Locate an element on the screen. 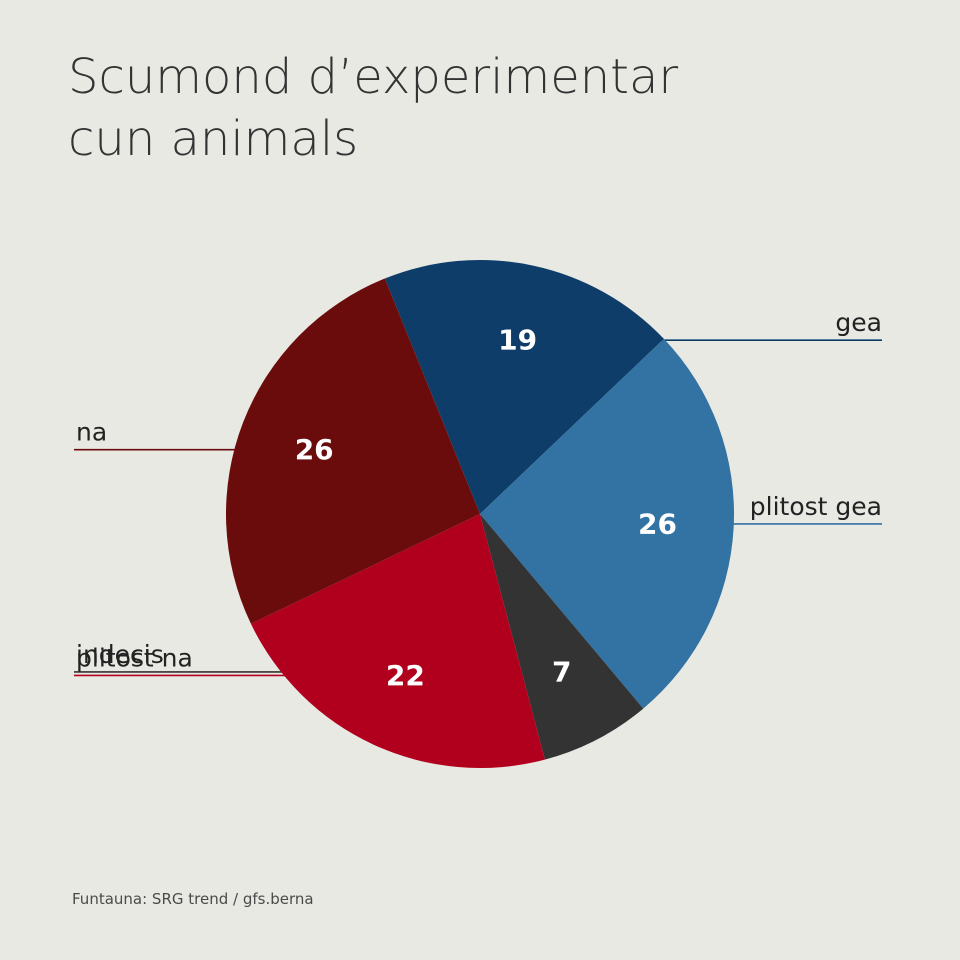 This screenshot has width=960, height=960. chart-title: Scumond d’experimentar cun animals is located at coordinates (478, 108).